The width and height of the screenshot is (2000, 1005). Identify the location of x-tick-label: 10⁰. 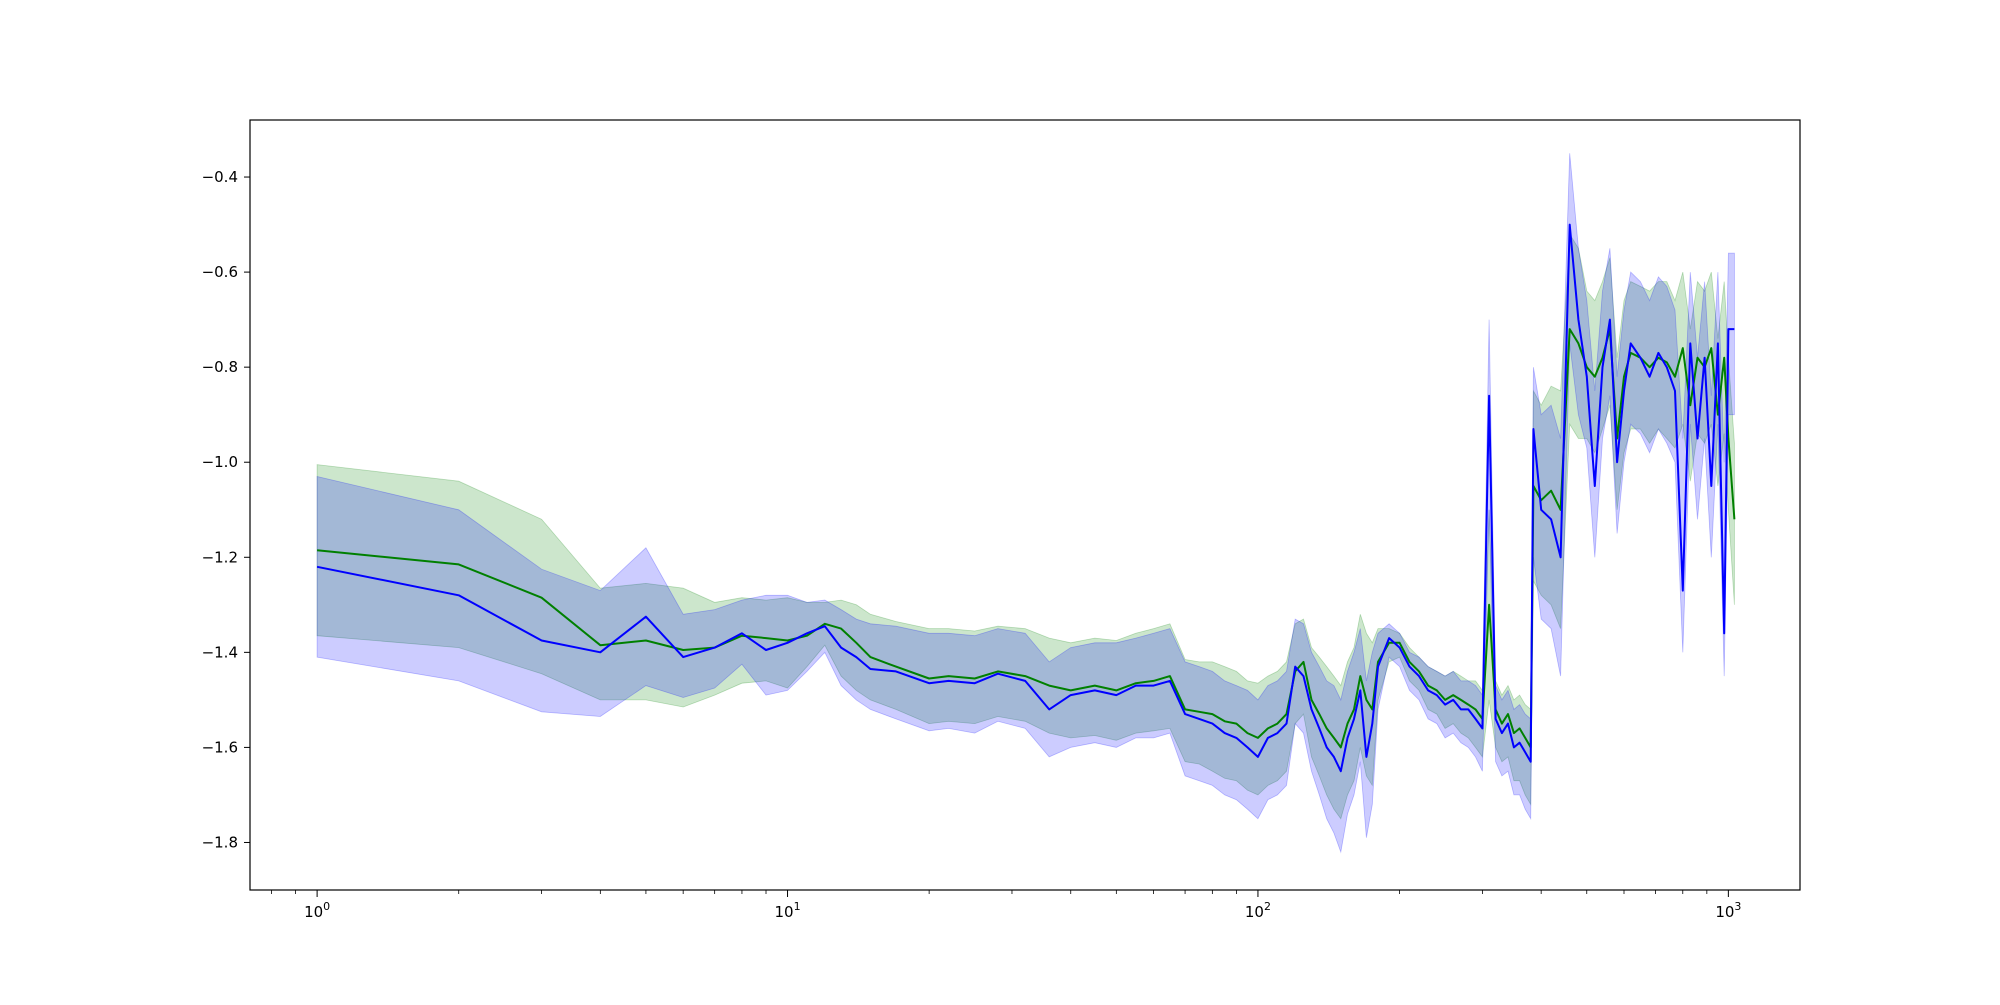
(317, 910).